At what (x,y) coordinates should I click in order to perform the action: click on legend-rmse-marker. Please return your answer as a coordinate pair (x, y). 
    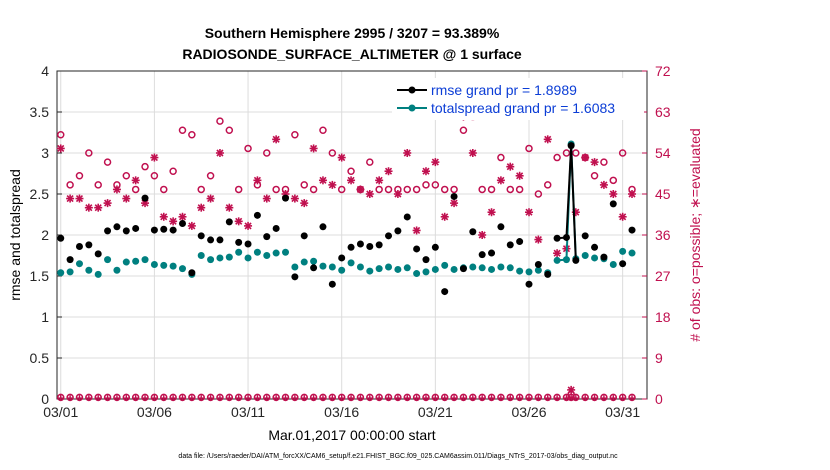
    Looking at the image, I should click on (412, 90).